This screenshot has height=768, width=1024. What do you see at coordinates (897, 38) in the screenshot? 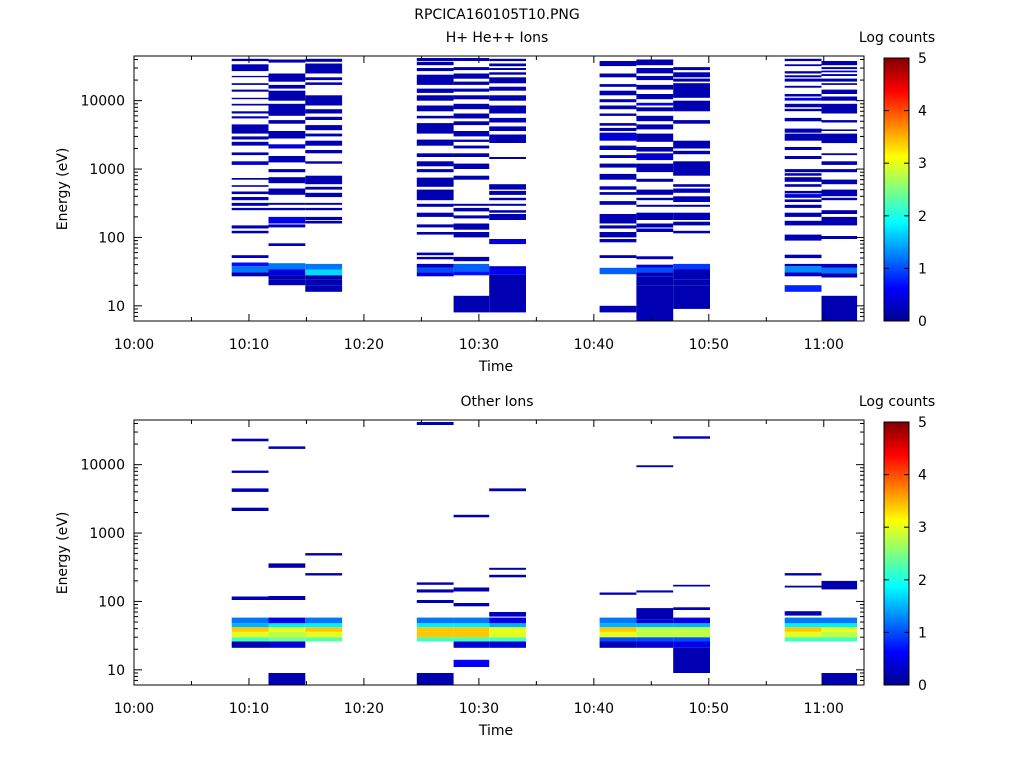
I see `colorbar-label: Log counts` at bounding box center [897, 38].